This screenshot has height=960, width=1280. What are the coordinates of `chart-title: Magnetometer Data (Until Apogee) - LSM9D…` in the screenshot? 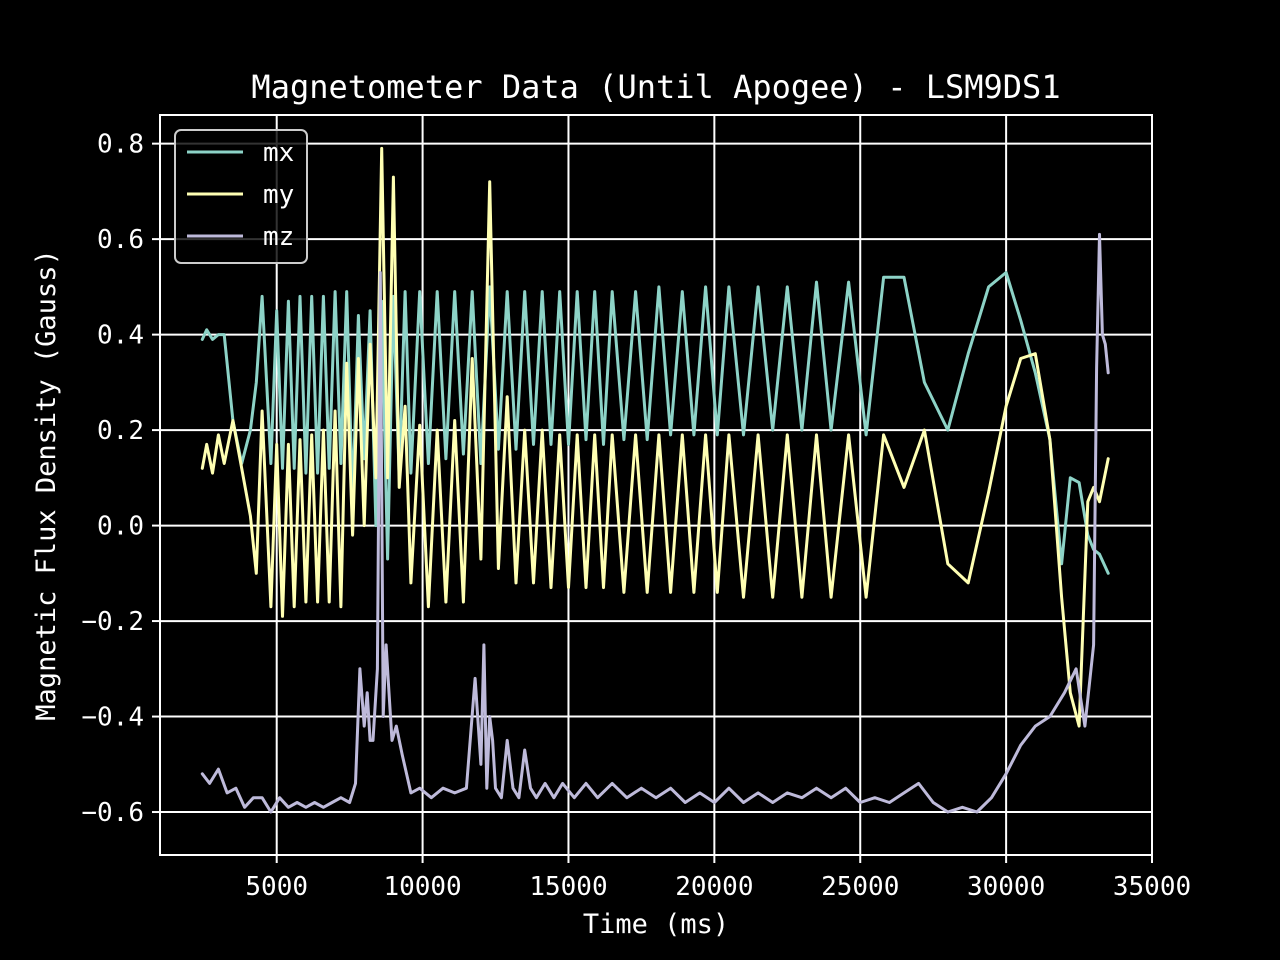 It's located at (655, 87).